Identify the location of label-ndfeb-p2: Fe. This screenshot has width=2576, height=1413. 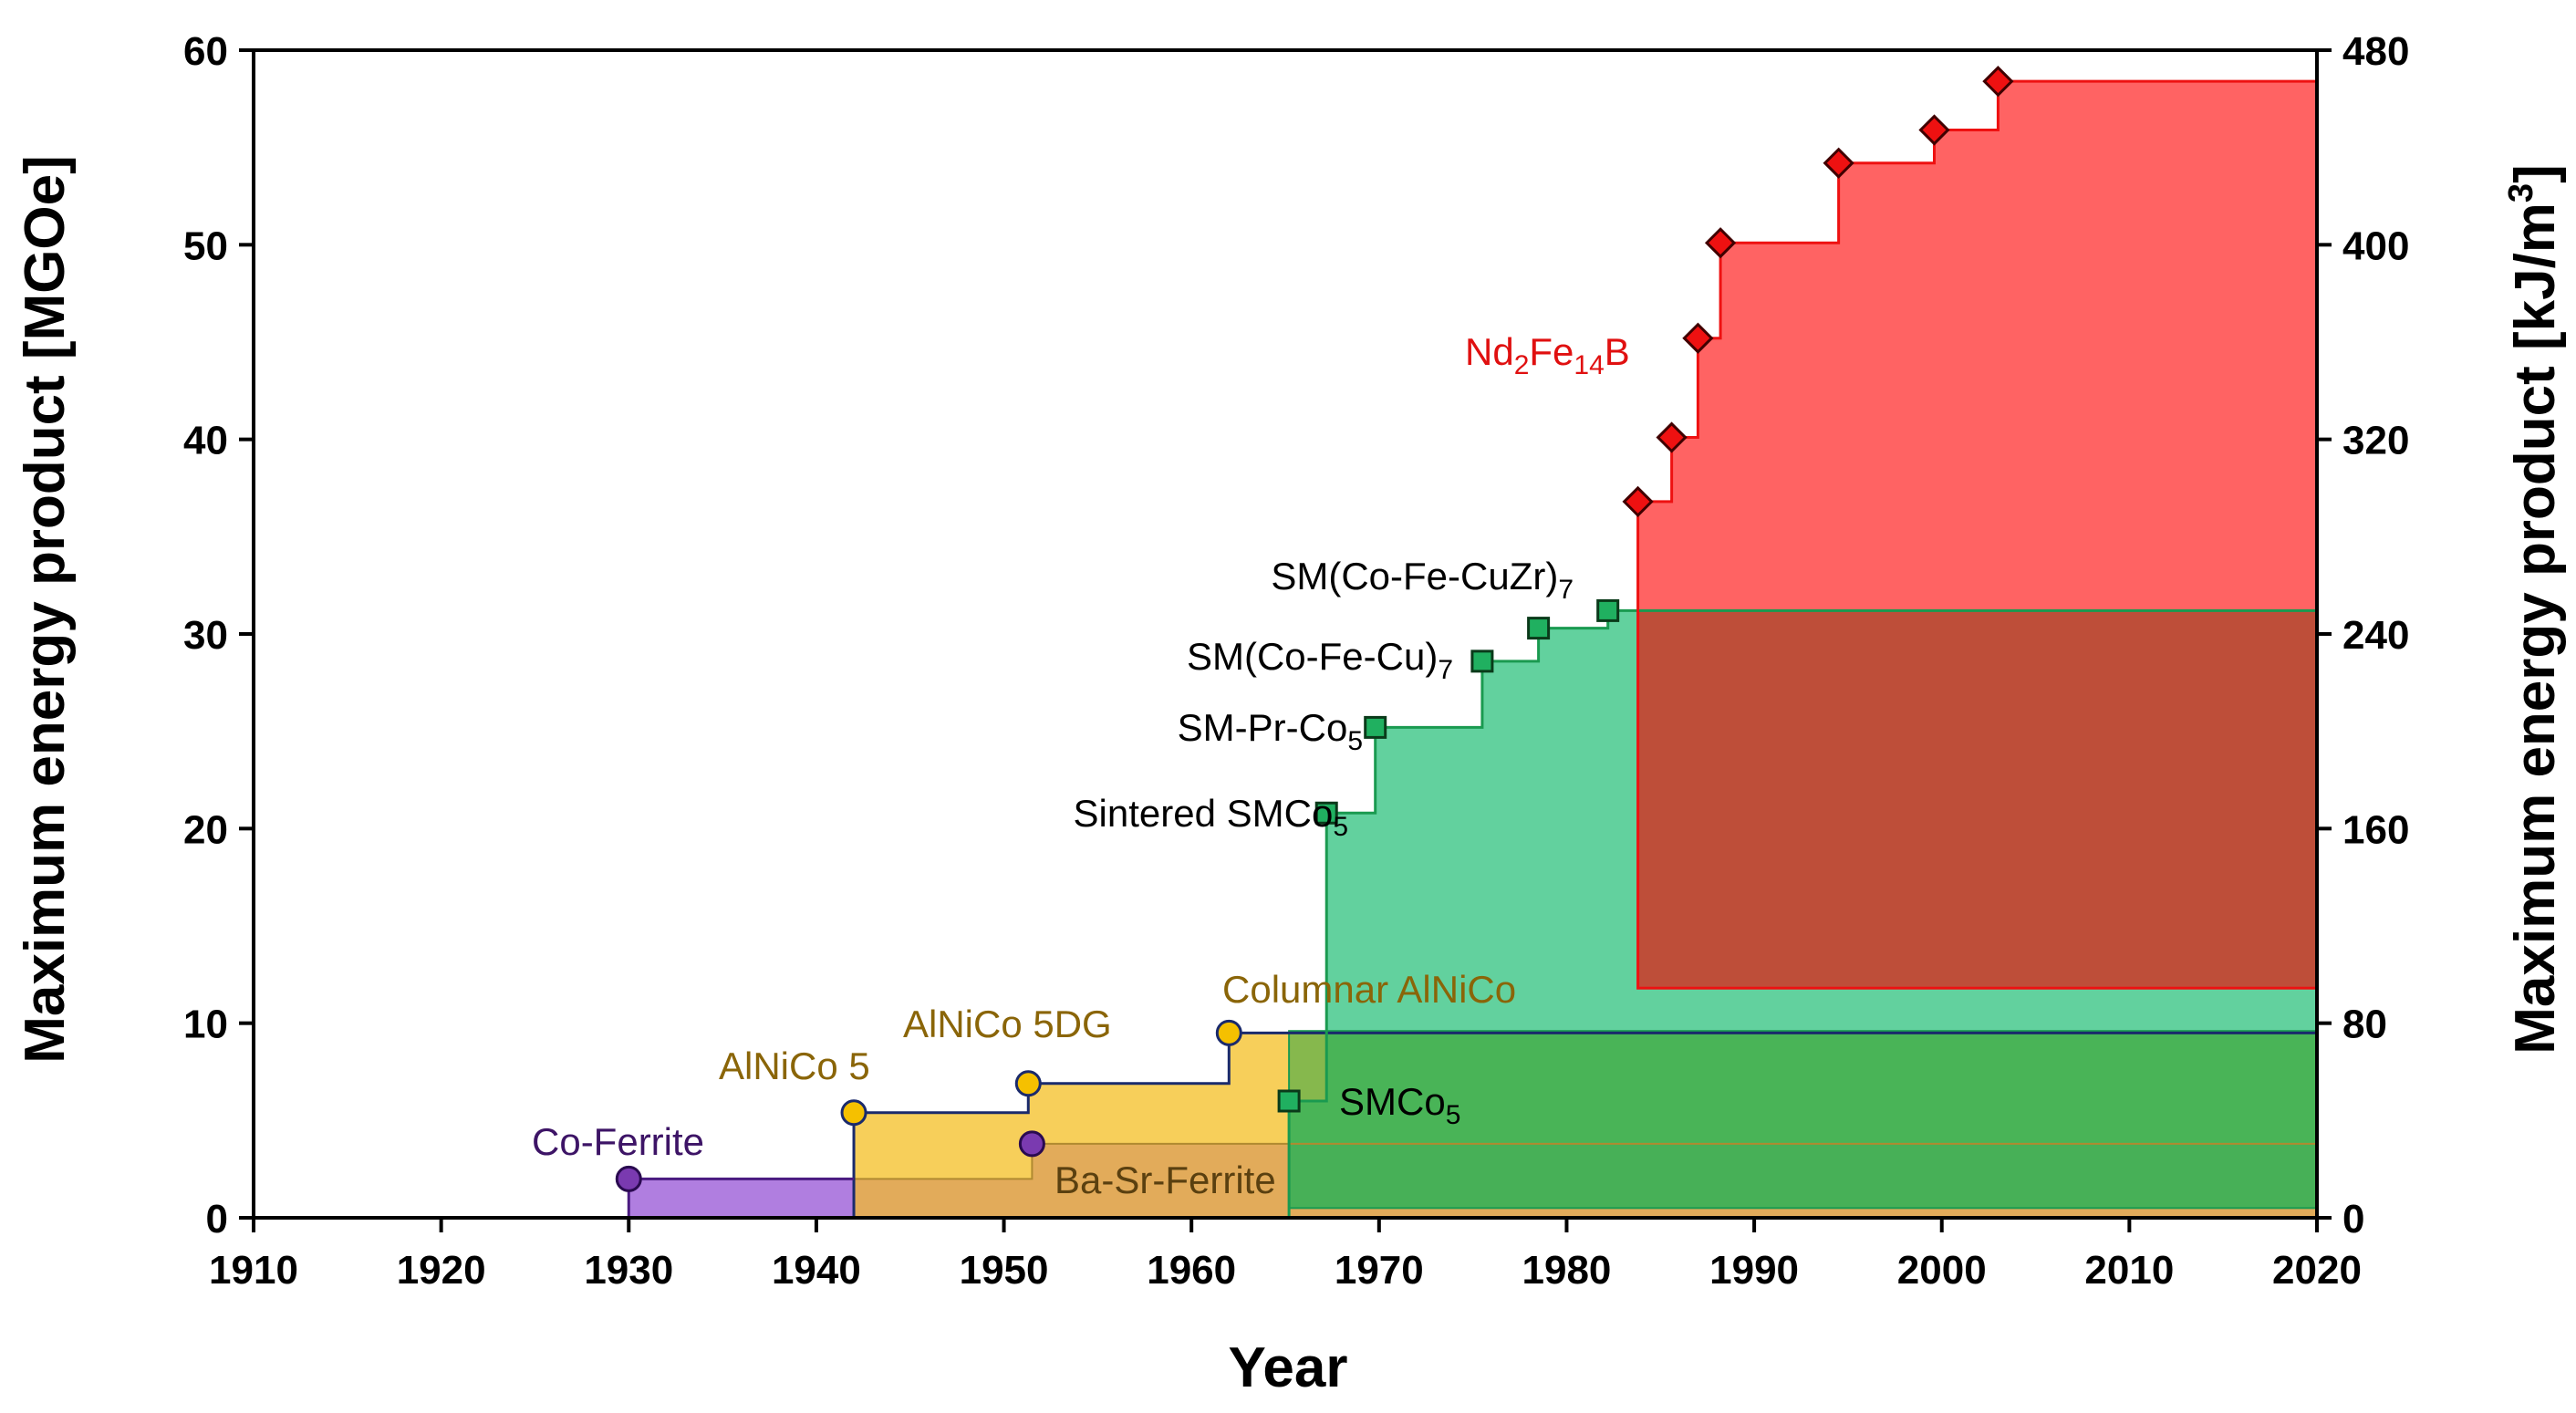
(1552, 351).